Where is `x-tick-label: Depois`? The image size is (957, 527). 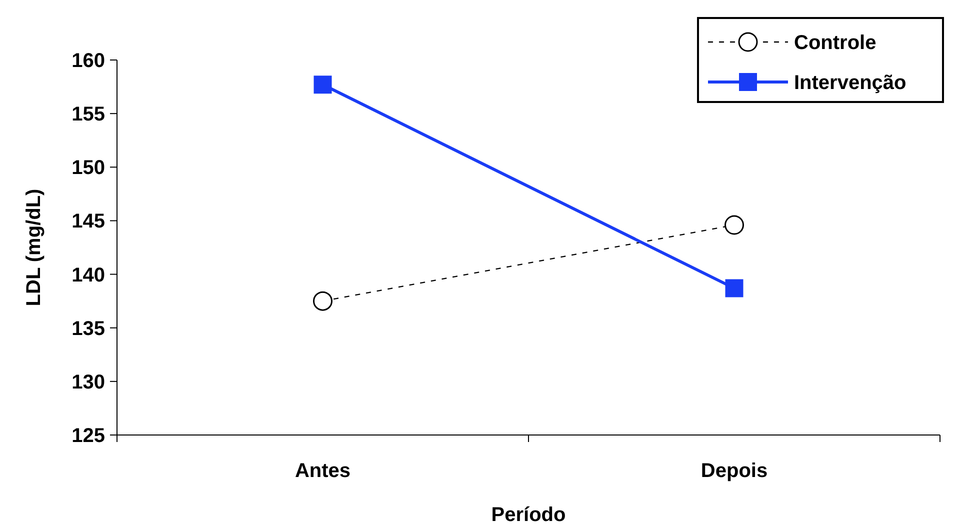 x-tick-label: Depois is located at coordinates (734, 471).